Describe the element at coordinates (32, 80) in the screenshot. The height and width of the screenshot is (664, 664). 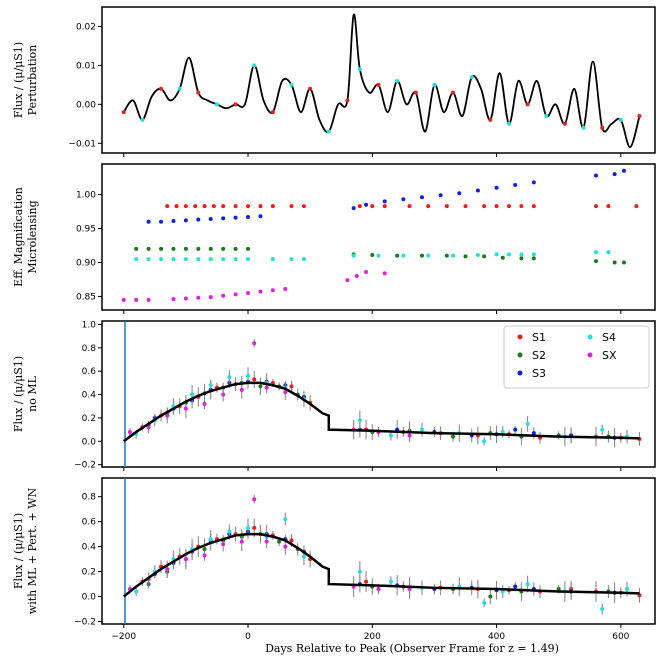
I see `y-axis-label: Perturbation` at that location.